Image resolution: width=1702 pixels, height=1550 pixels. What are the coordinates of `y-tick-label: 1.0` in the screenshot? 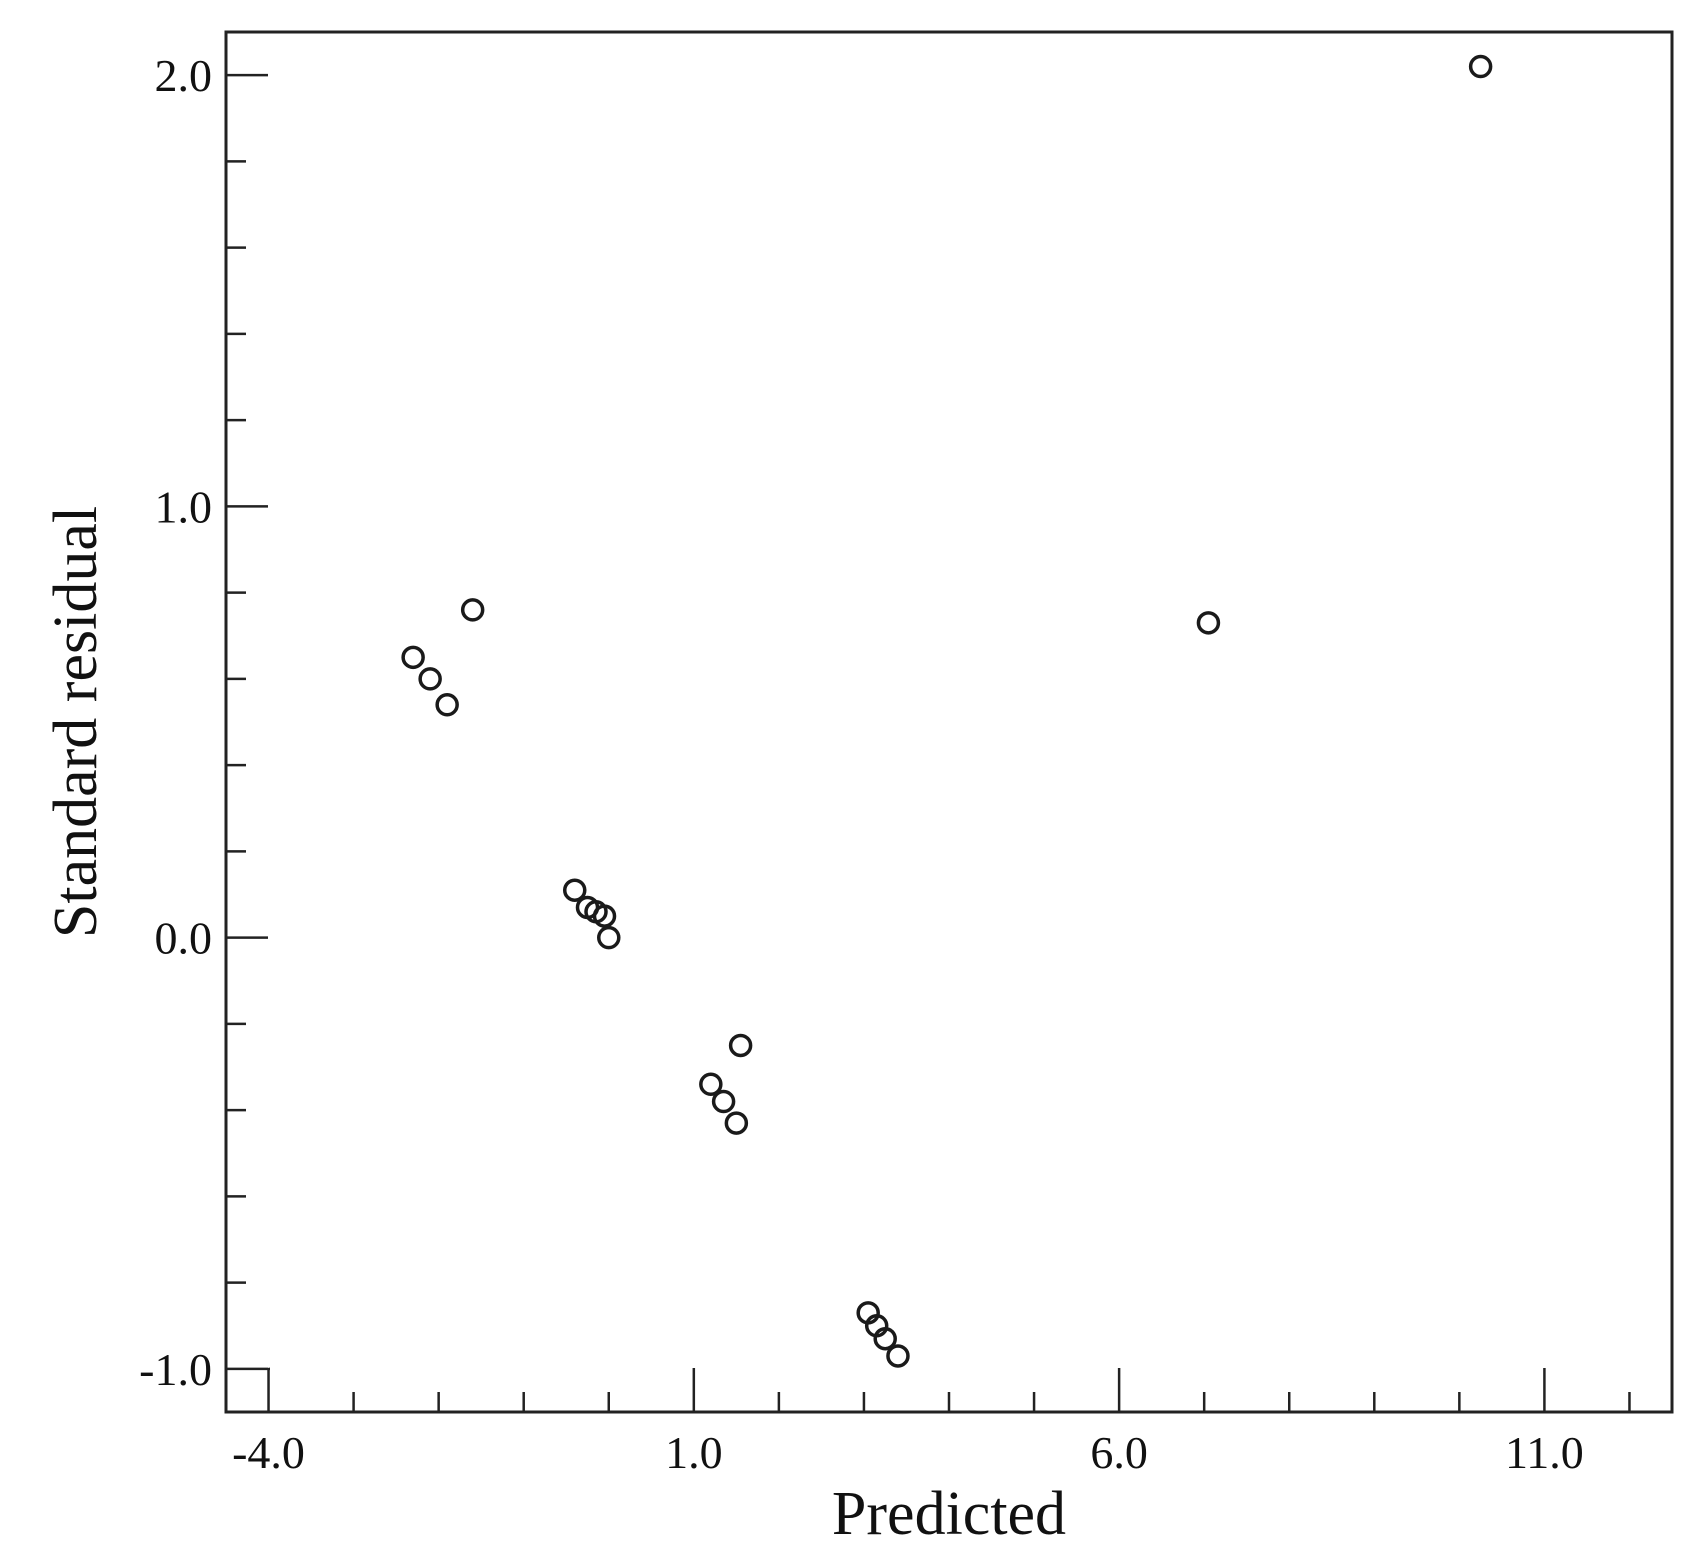 It's located at (184, 506).